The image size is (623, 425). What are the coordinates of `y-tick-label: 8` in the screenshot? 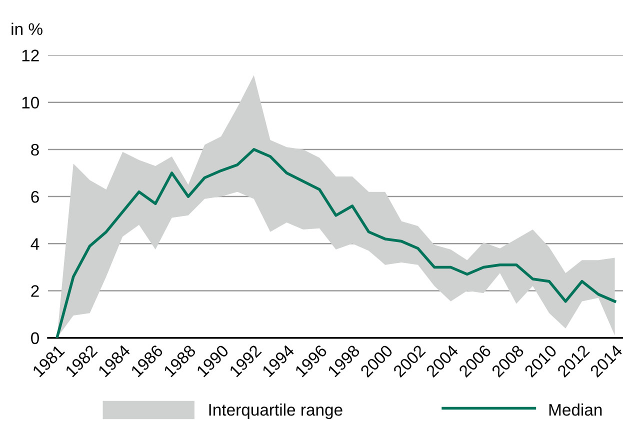 It's located at (35, 150).